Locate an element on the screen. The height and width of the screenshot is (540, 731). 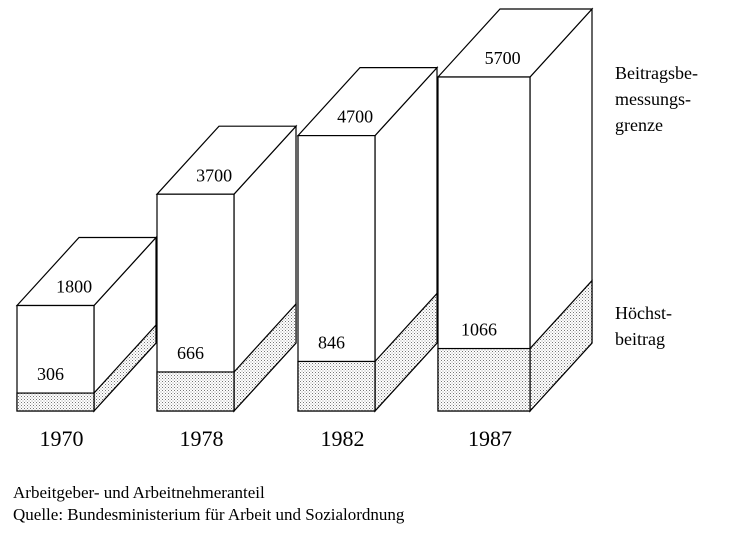
value-label: 5700 is located at coordinates (503, 58).